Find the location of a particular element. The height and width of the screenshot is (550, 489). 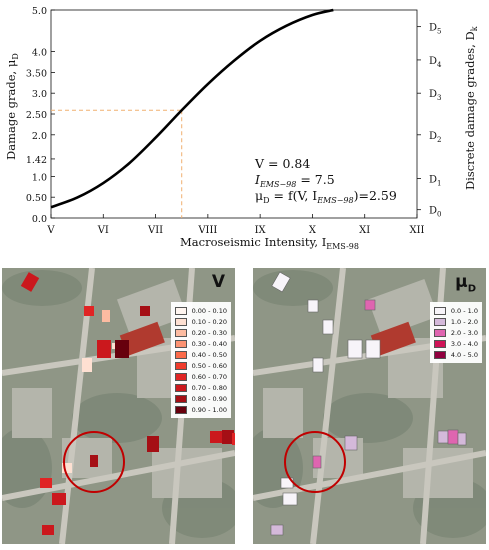

legend-label: 0.60 - 0.70 is located at coordinates (209, 376).